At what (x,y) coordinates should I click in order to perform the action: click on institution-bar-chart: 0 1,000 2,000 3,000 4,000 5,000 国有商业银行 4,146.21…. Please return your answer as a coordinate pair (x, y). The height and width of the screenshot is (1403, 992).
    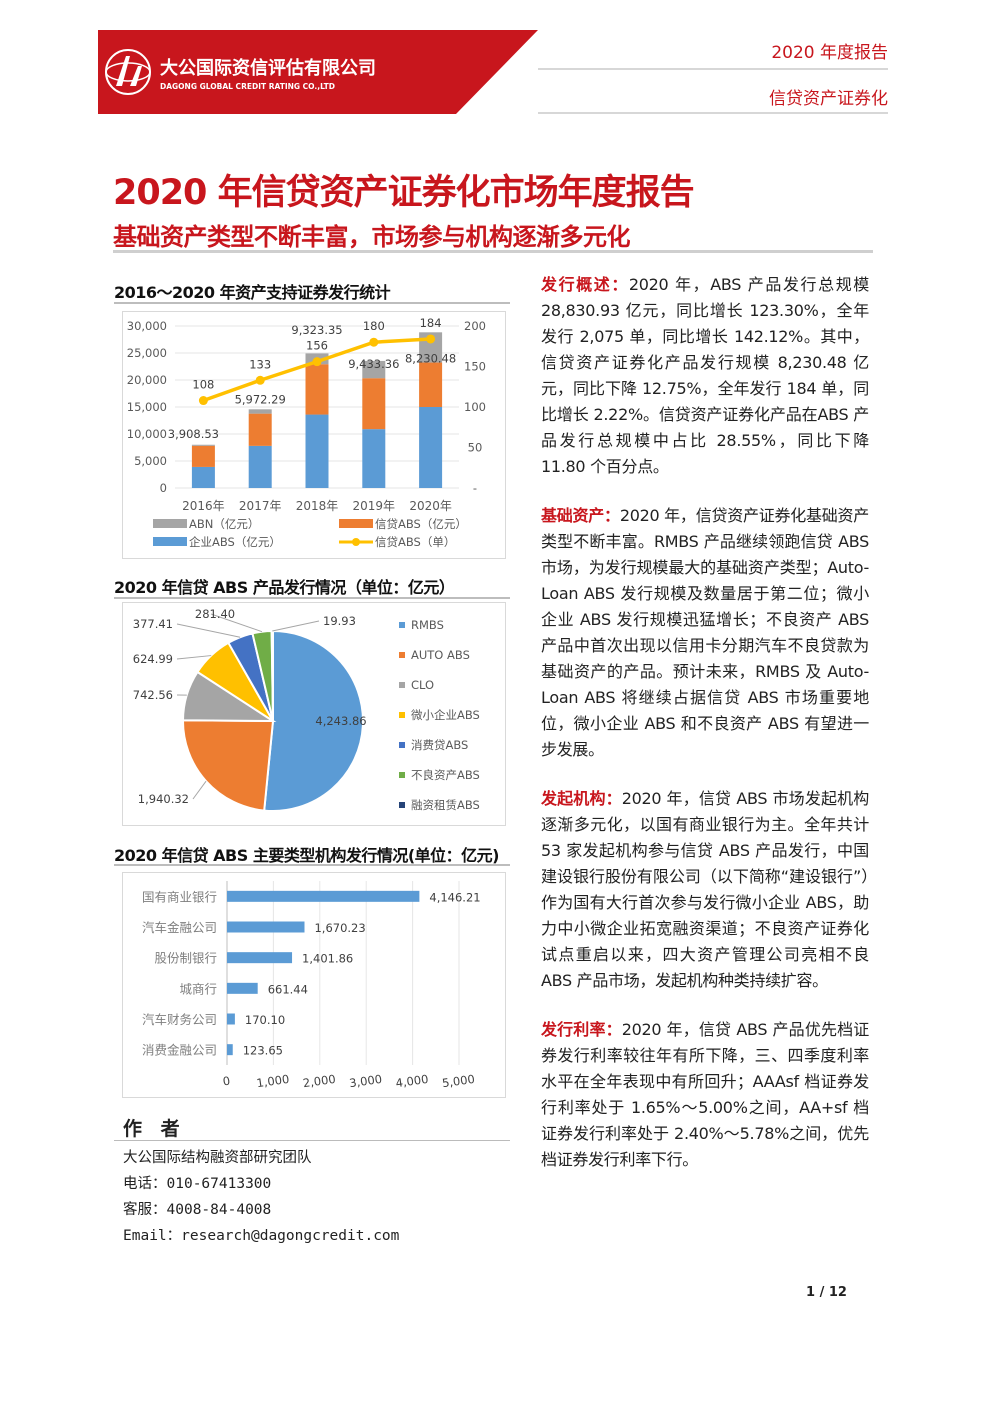
    Looking at the image, I should click on (314, 985).